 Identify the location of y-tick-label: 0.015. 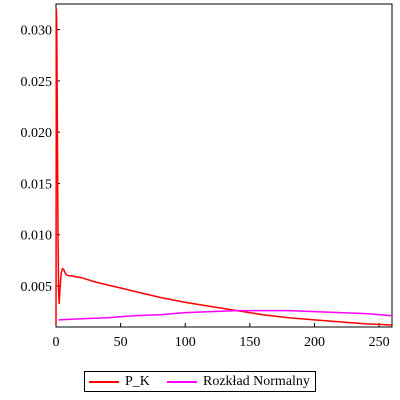
(37, 184).